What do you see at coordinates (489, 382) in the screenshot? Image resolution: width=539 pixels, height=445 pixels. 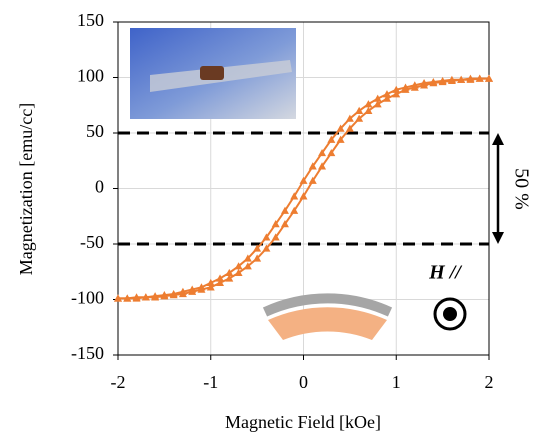 I see `x-tick-label: 2` at bounding box center [489, 382].